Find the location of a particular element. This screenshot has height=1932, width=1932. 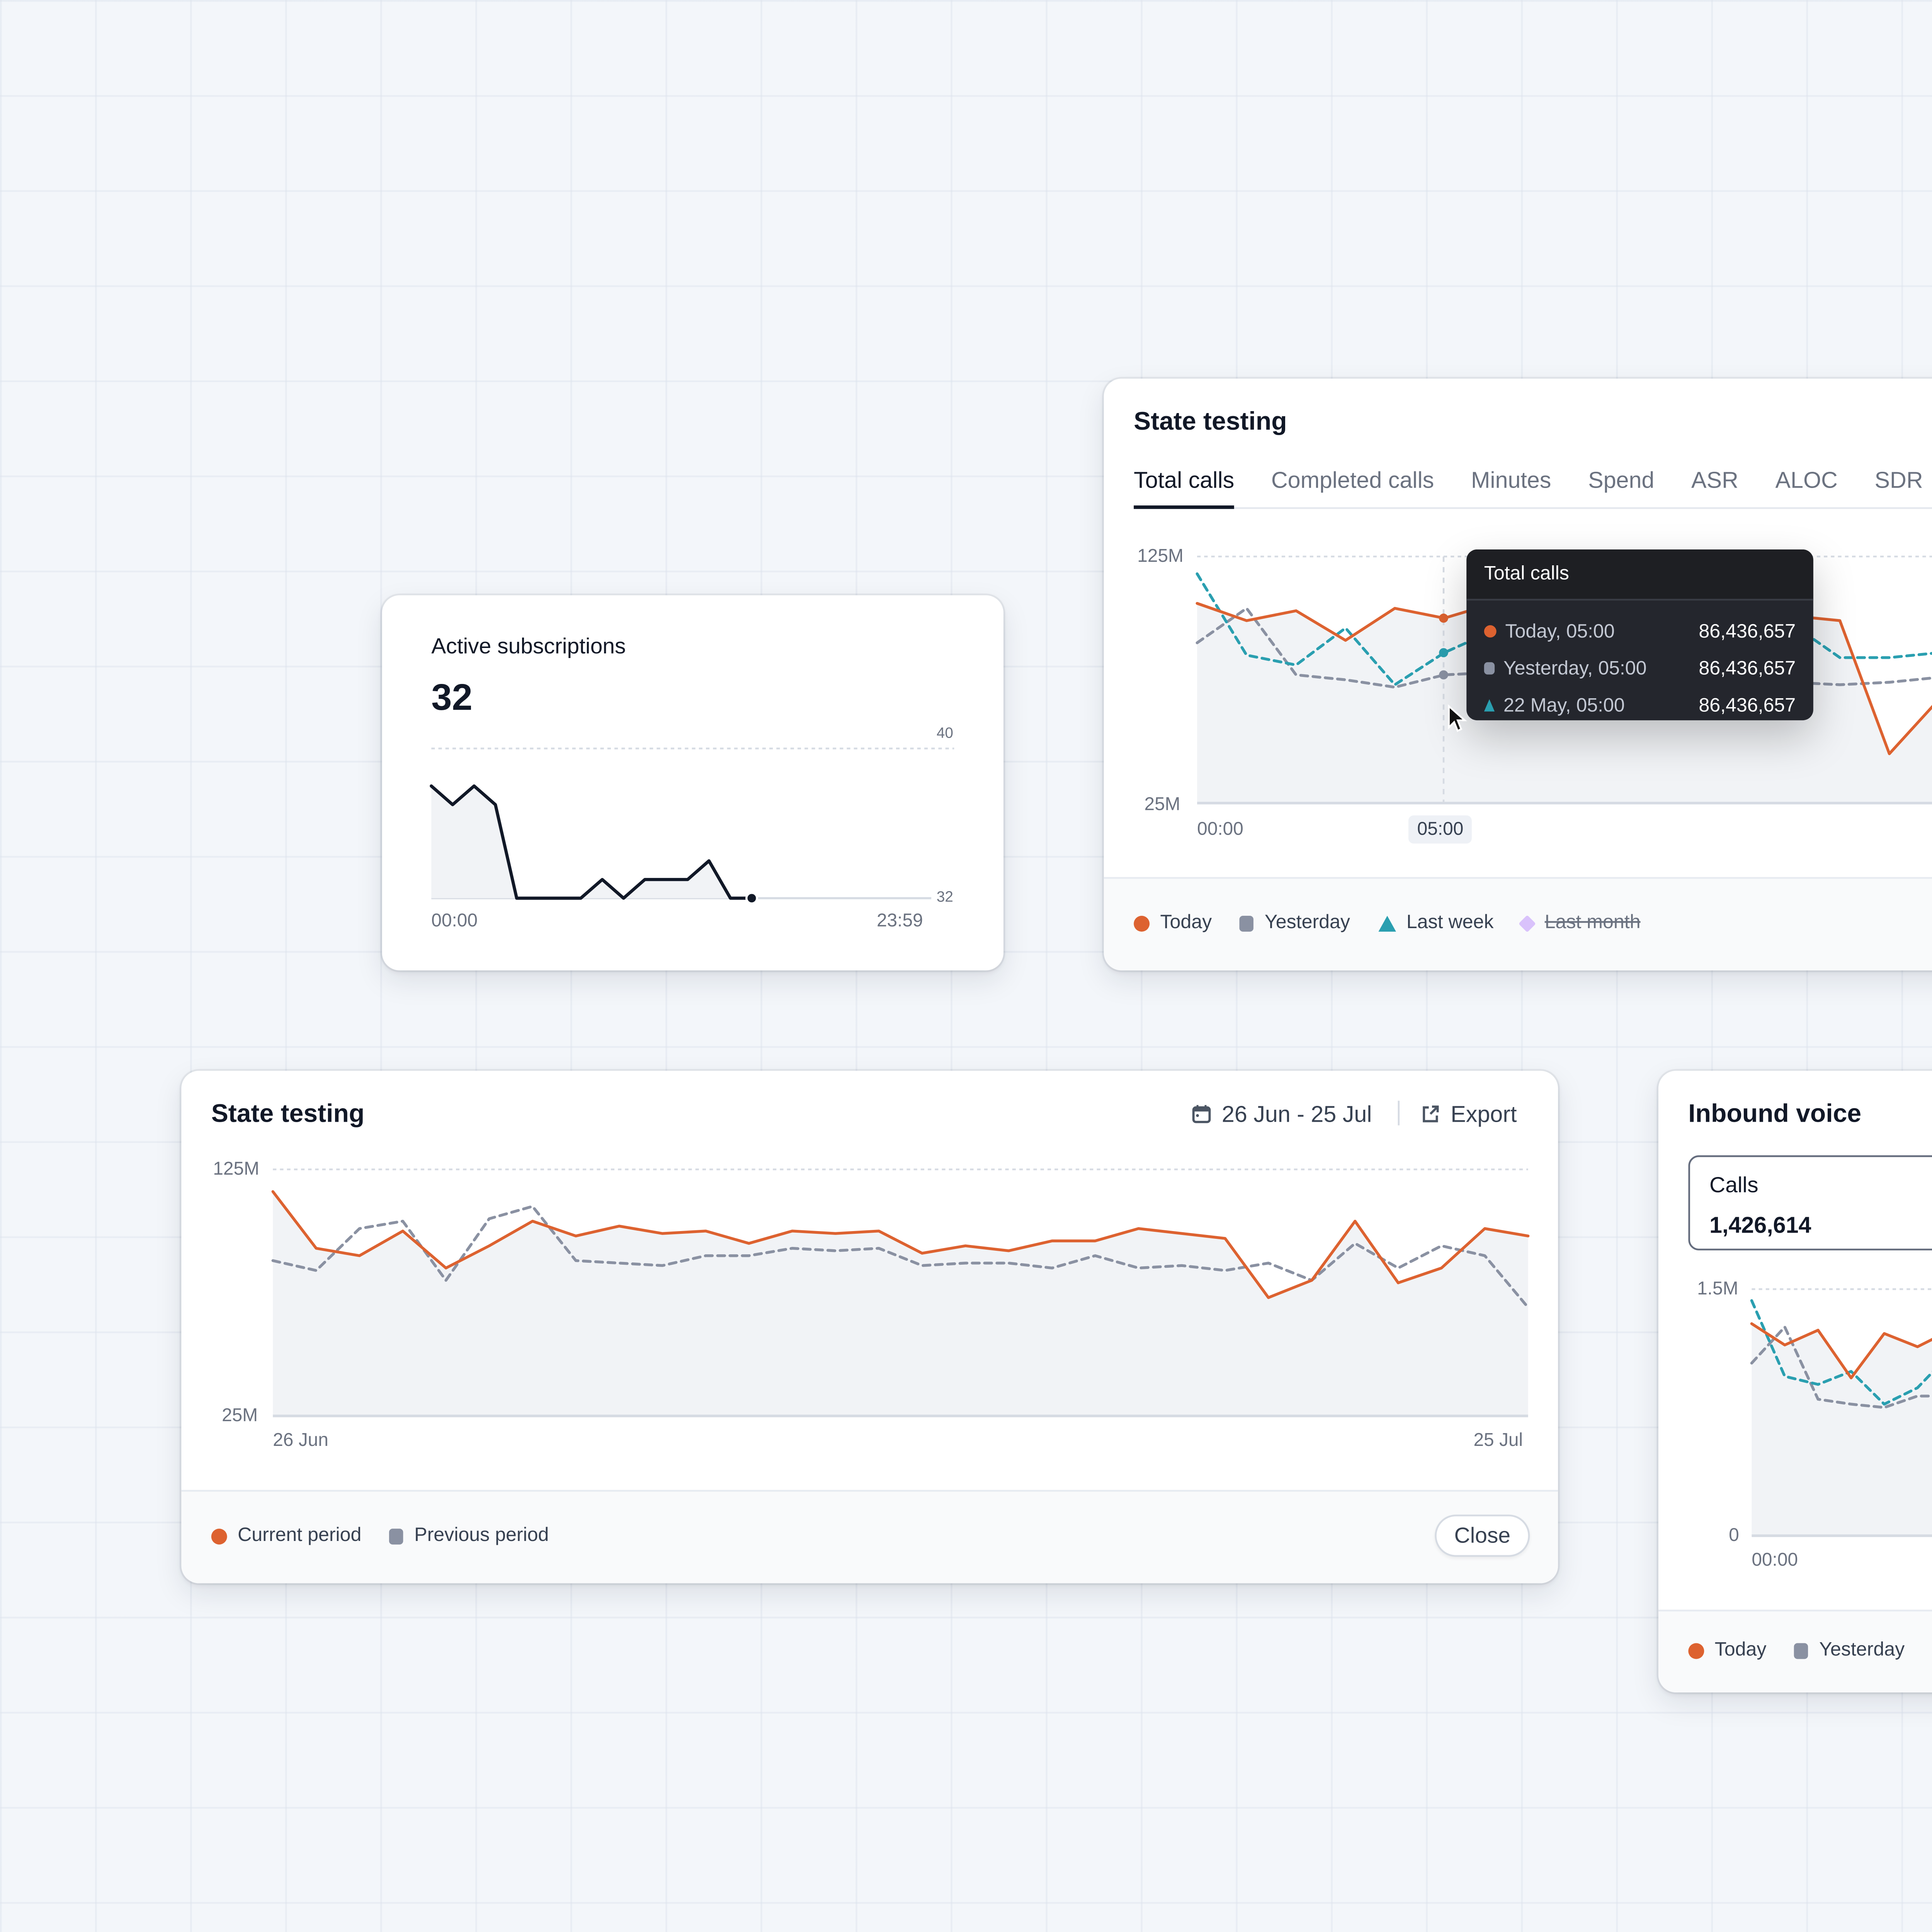

tooltip-row-yesterday: Yesterday, 05:00 86,436,657 is located at coordinates (1640, 669).